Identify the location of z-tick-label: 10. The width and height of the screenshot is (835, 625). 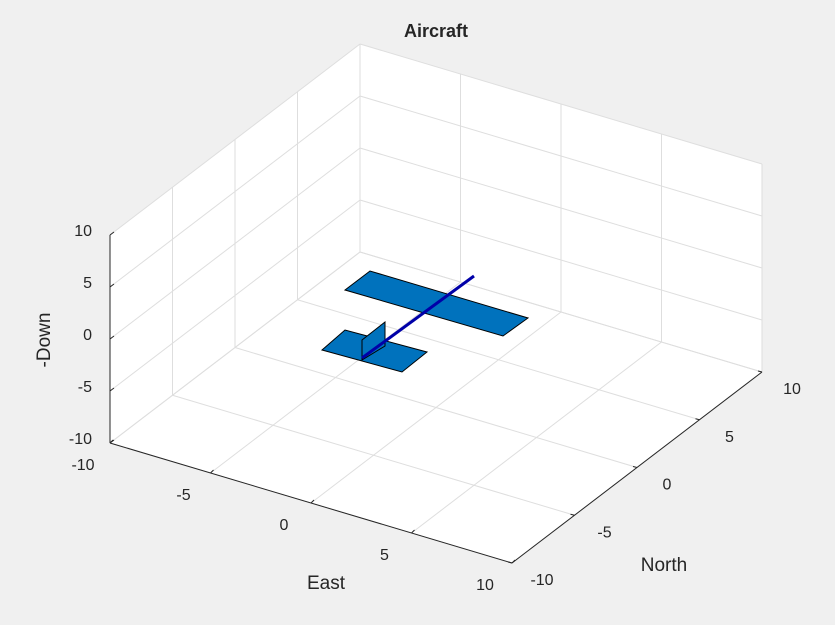
(83, 231).